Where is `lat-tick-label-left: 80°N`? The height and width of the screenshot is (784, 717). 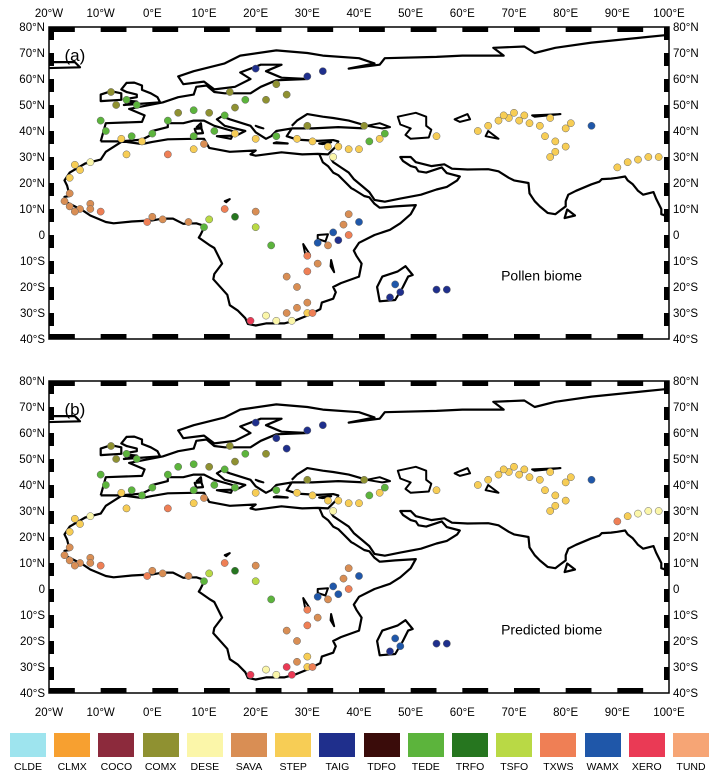 lat-tick-label-left: 80°N is located at coordinates (32, 28).